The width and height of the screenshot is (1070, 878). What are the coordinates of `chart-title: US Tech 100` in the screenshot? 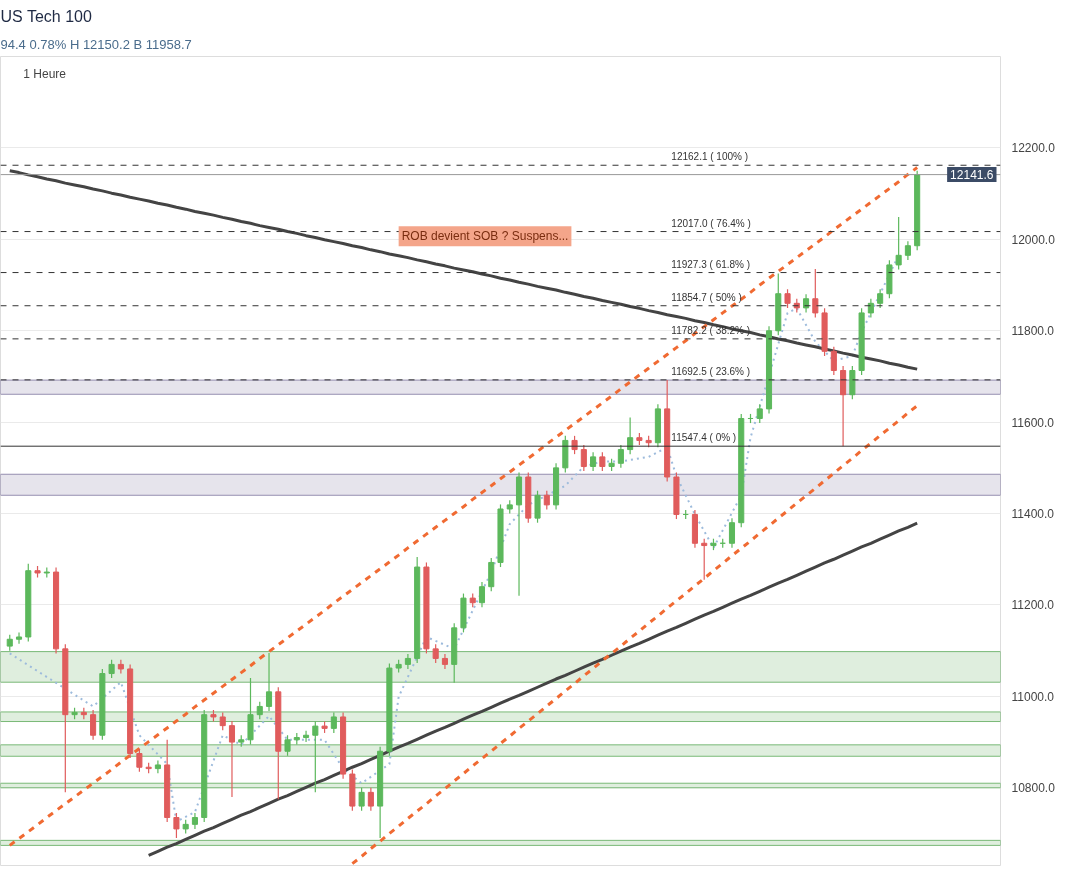 It's located at (46, 16).